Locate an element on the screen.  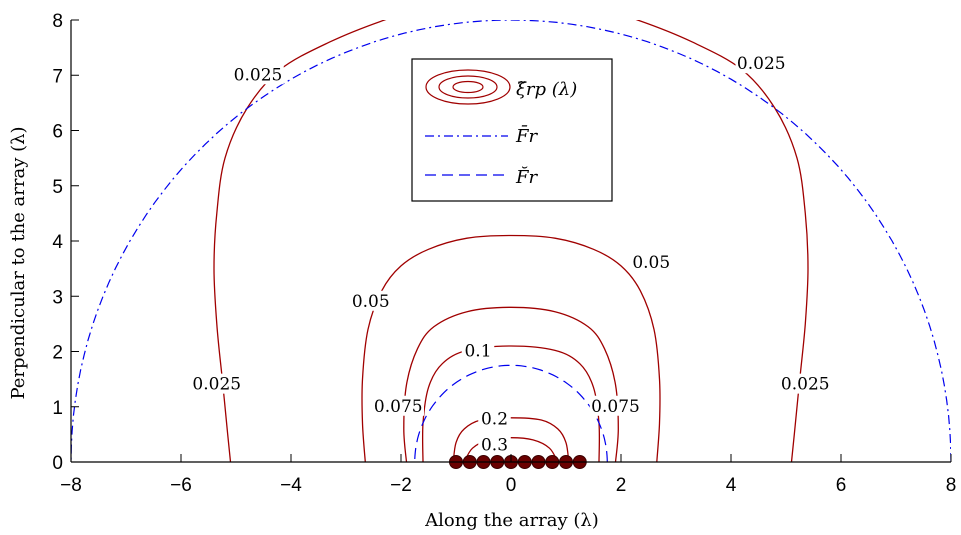
legend-label-contour: ξ̃rp (λ) is located at coordinates (546, 89).